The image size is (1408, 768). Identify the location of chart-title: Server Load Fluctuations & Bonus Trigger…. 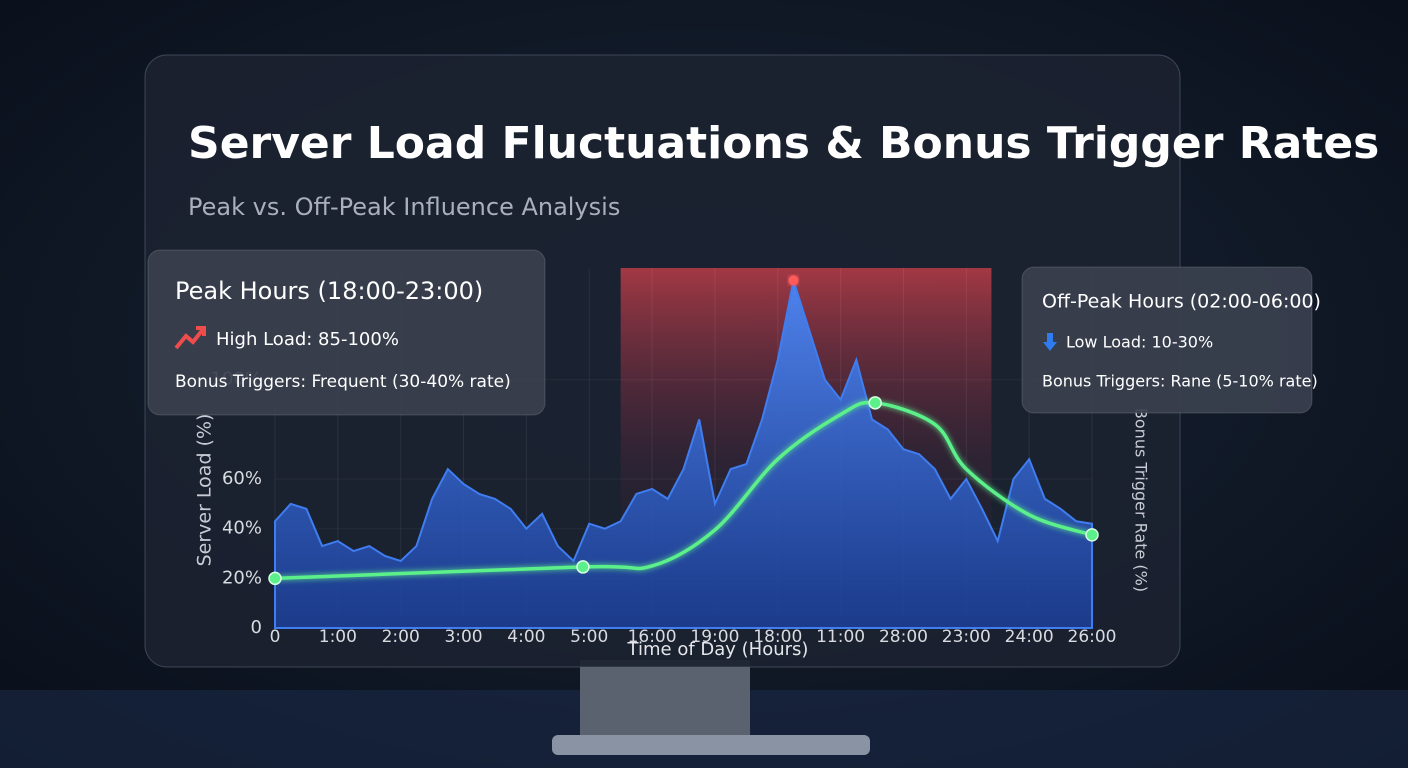
(783, 143).